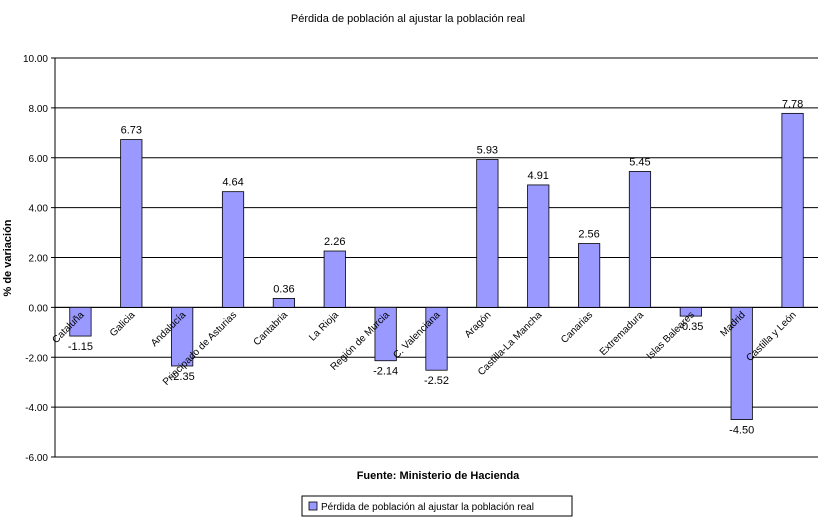 The image size is (822, 520). I want to click on y-tick-label: 6.00, so click(39, 159).